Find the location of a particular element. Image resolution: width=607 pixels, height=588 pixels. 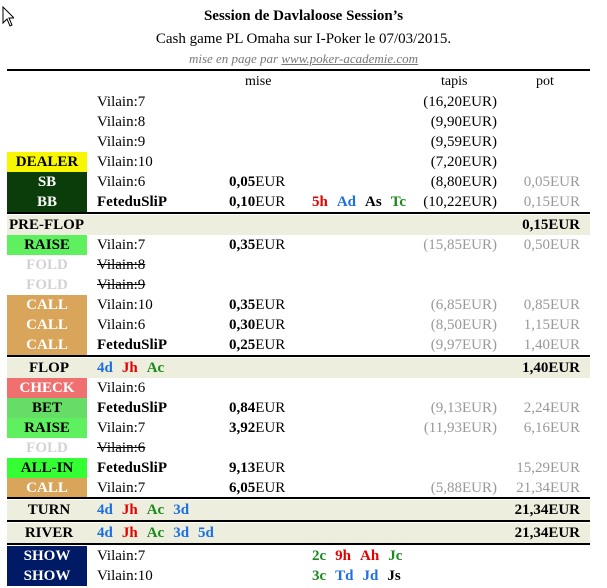

player-row: FOLD Vilain:8 is located at coordinates (298, 265).